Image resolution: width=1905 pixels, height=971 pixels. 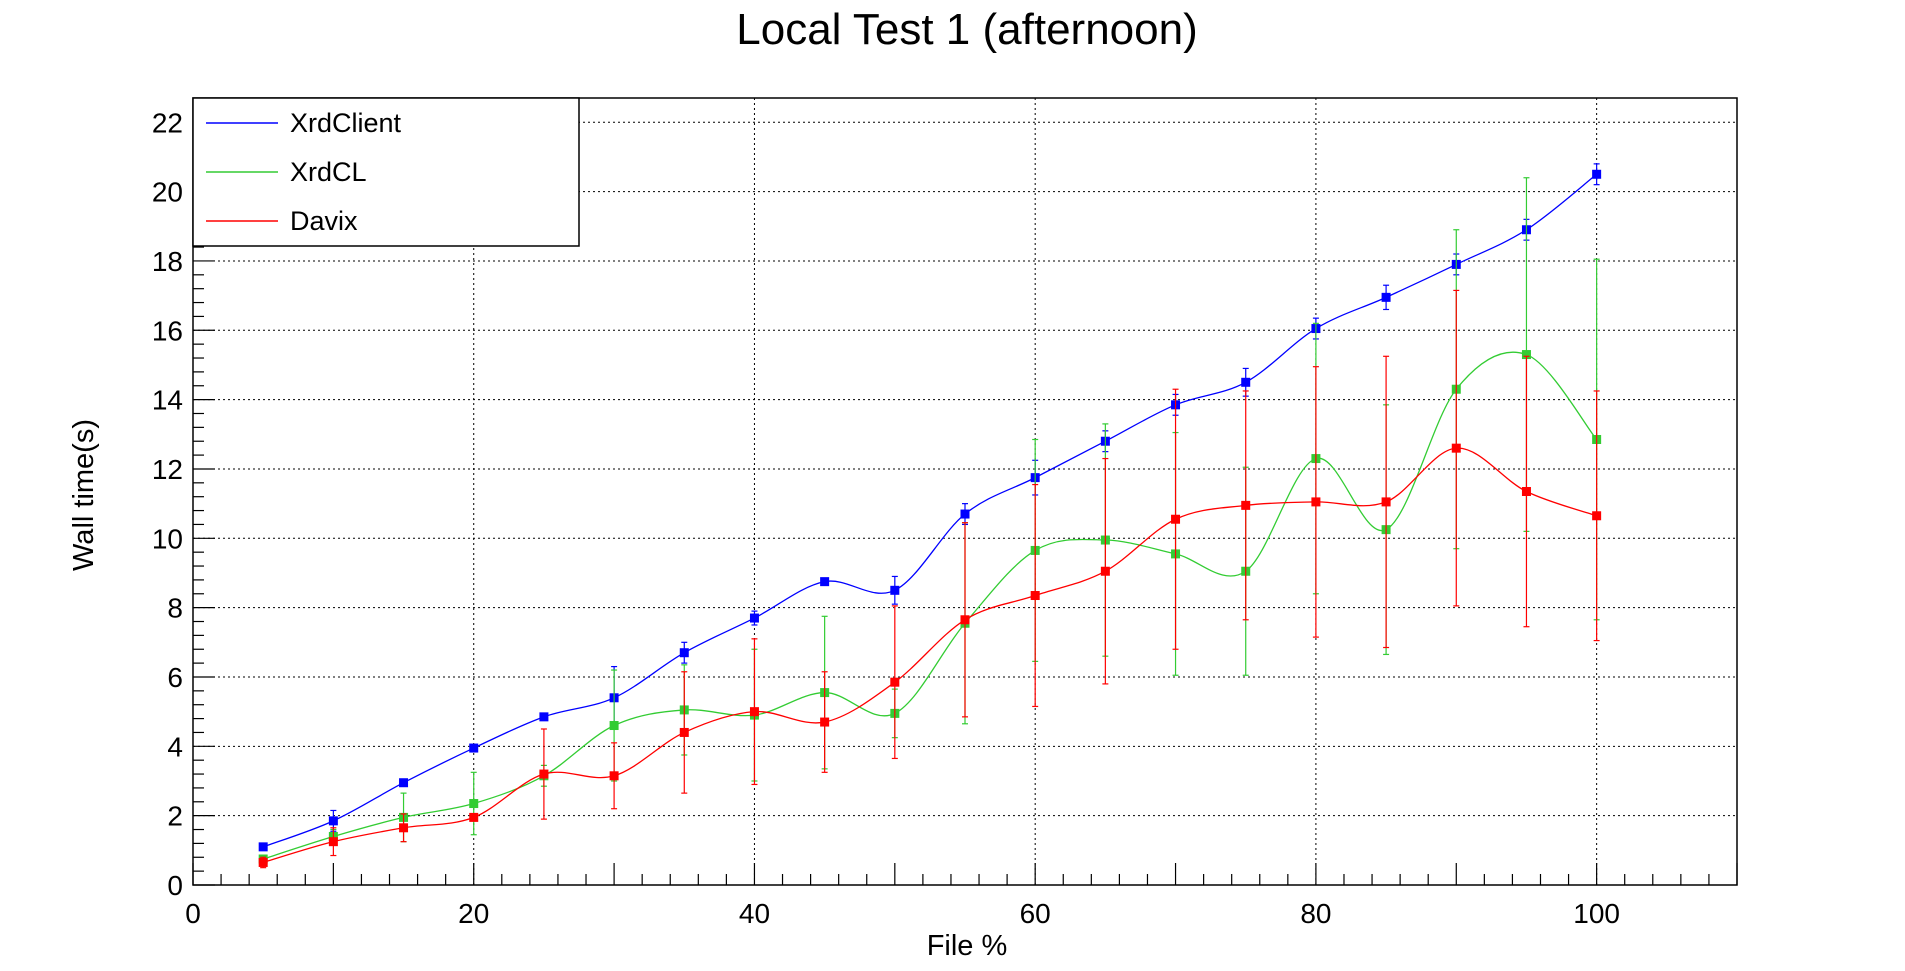 I want to click on legend-label-xrdclient: XrdClient, so click(x=346, y=123).